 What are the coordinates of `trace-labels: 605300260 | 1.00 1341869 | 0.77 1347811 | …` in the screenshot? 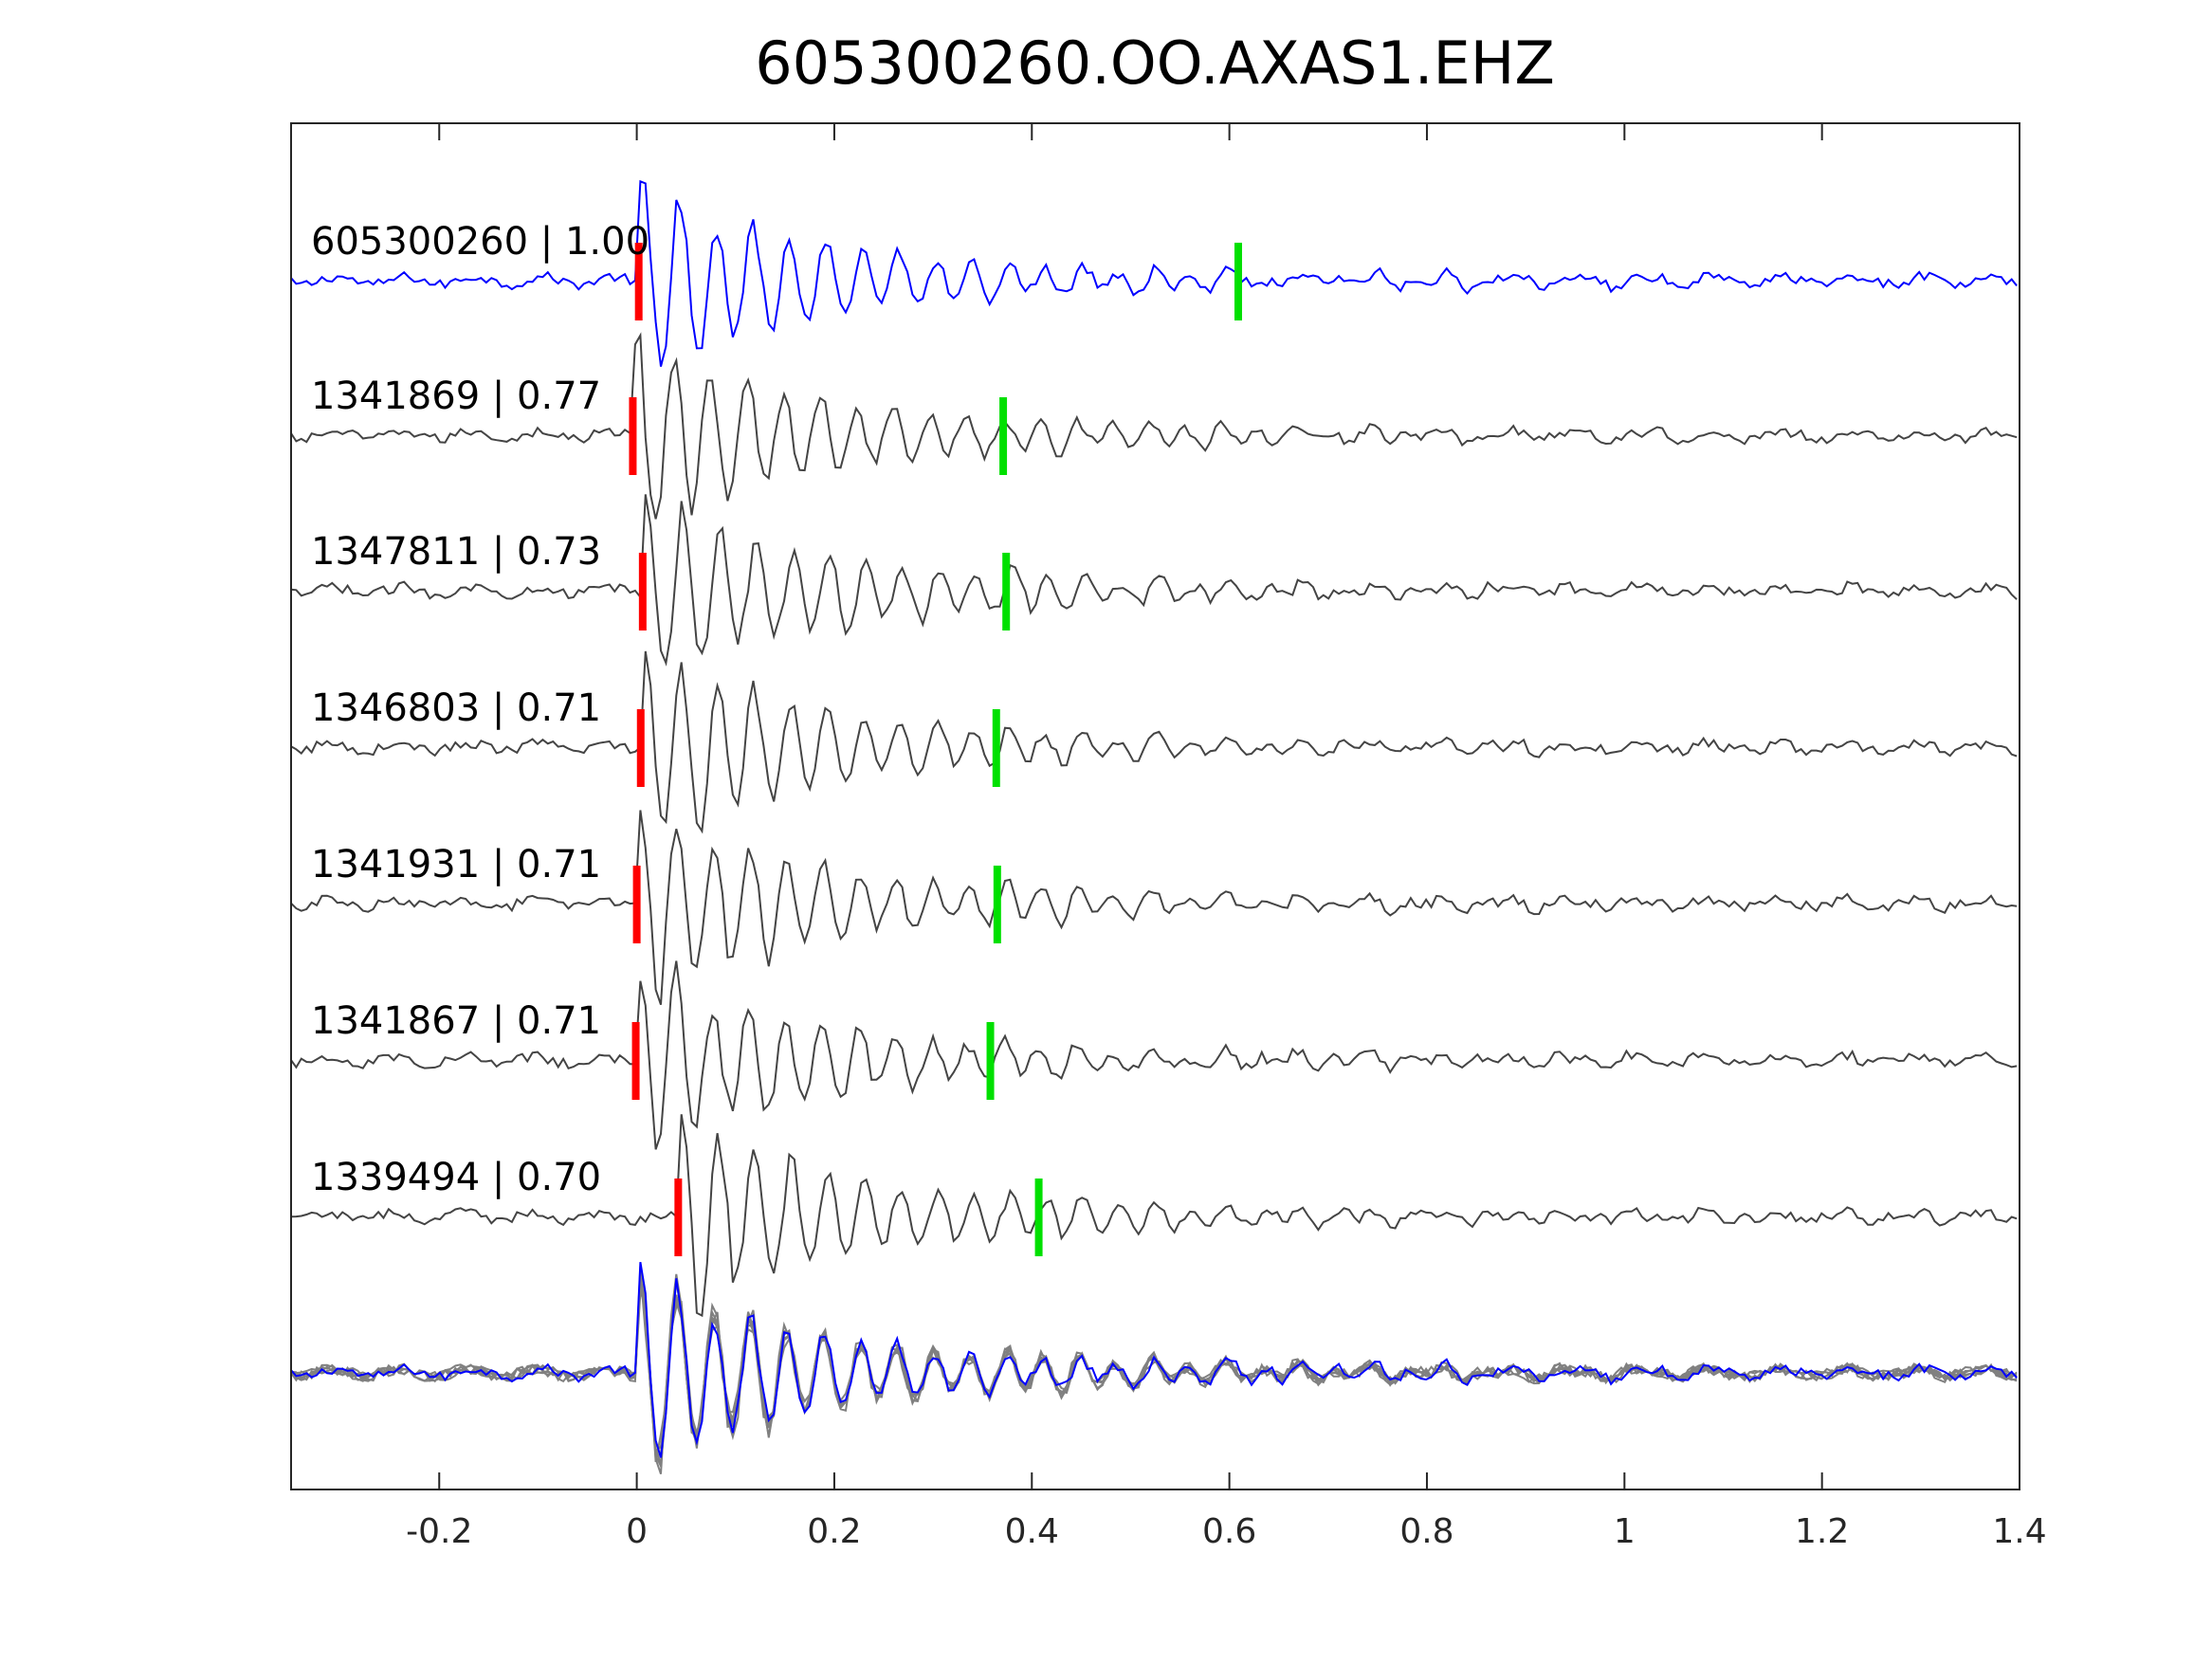 It's located at (480, 709).